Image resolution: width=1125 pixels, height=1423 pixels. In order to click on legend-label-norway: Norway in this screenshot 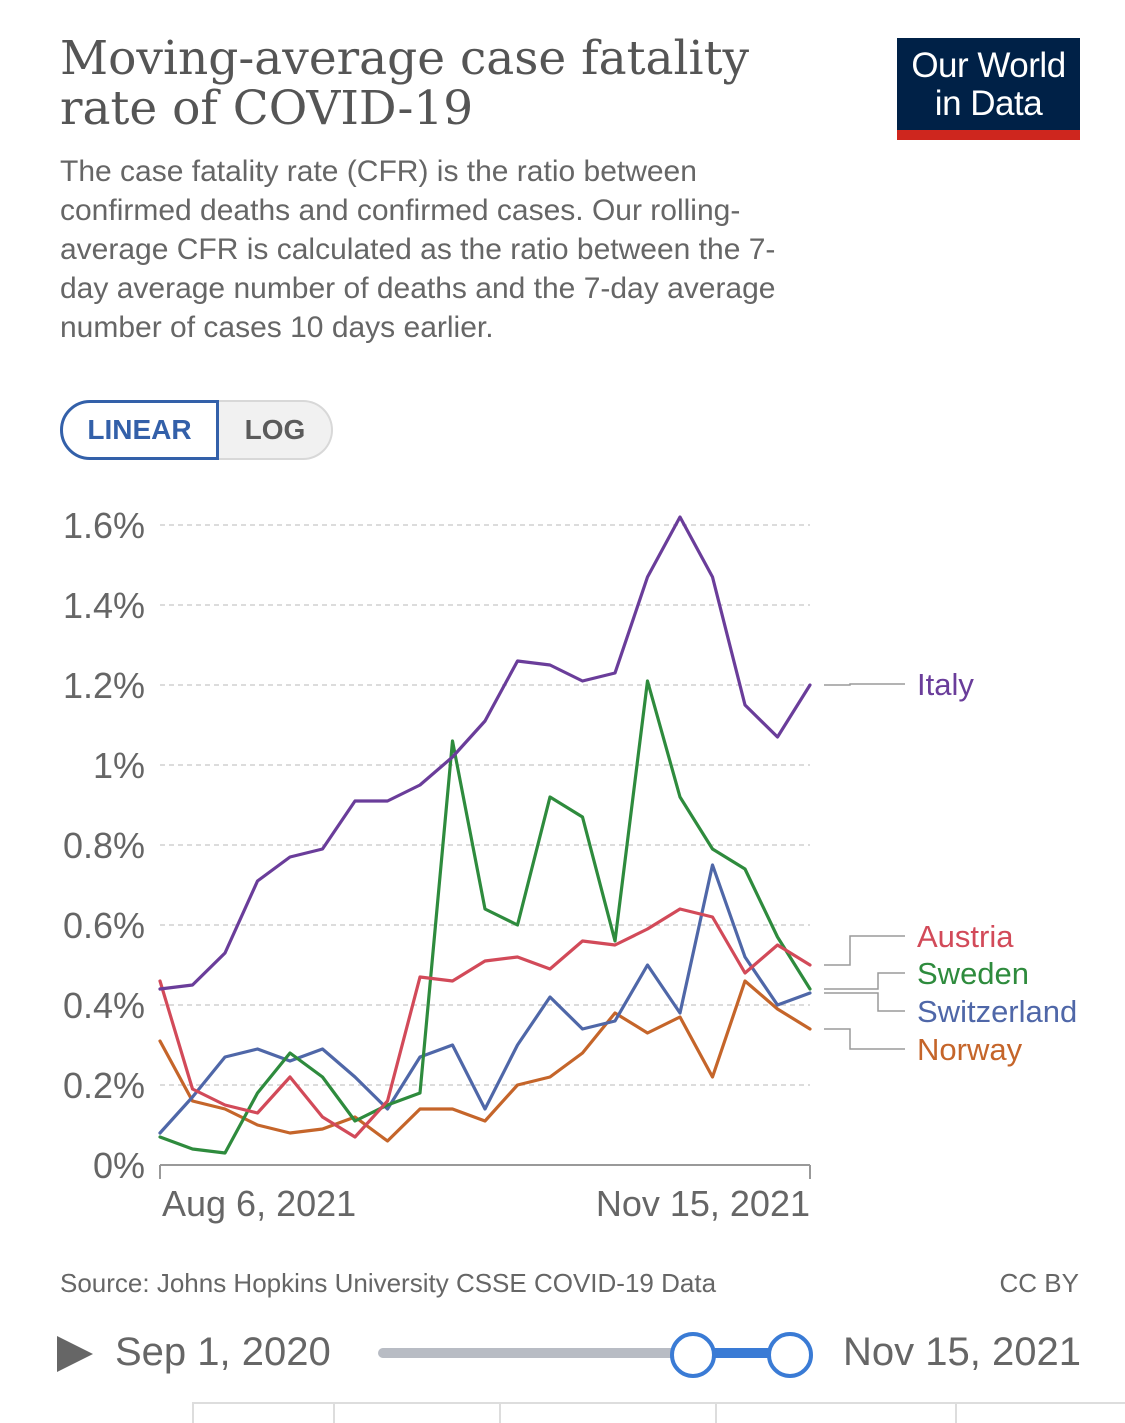, I will do `click(970, 1049)`.